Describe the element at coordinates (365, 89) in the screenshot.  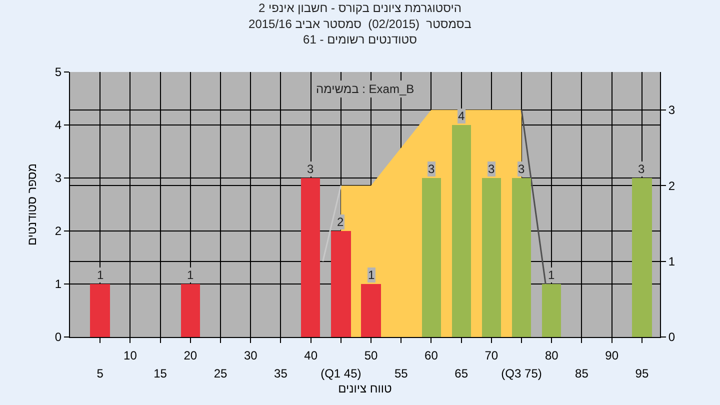
I see `annotation: במשימה : Exam_B` at that location.